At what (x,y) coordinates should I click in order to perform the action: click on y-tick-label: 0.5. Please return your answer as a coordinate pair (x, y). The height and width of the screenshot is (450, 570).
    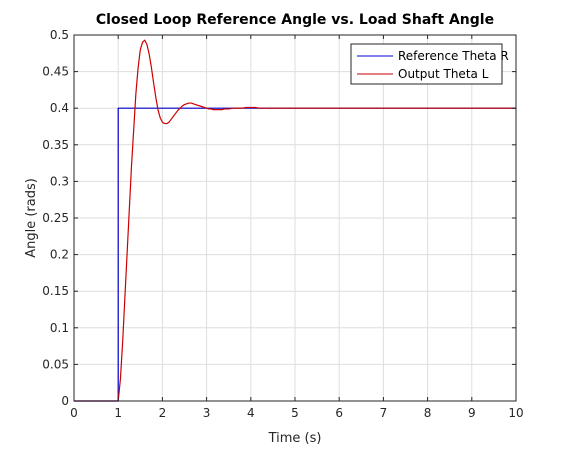
    Looking at the image, I should click on (59, 35).